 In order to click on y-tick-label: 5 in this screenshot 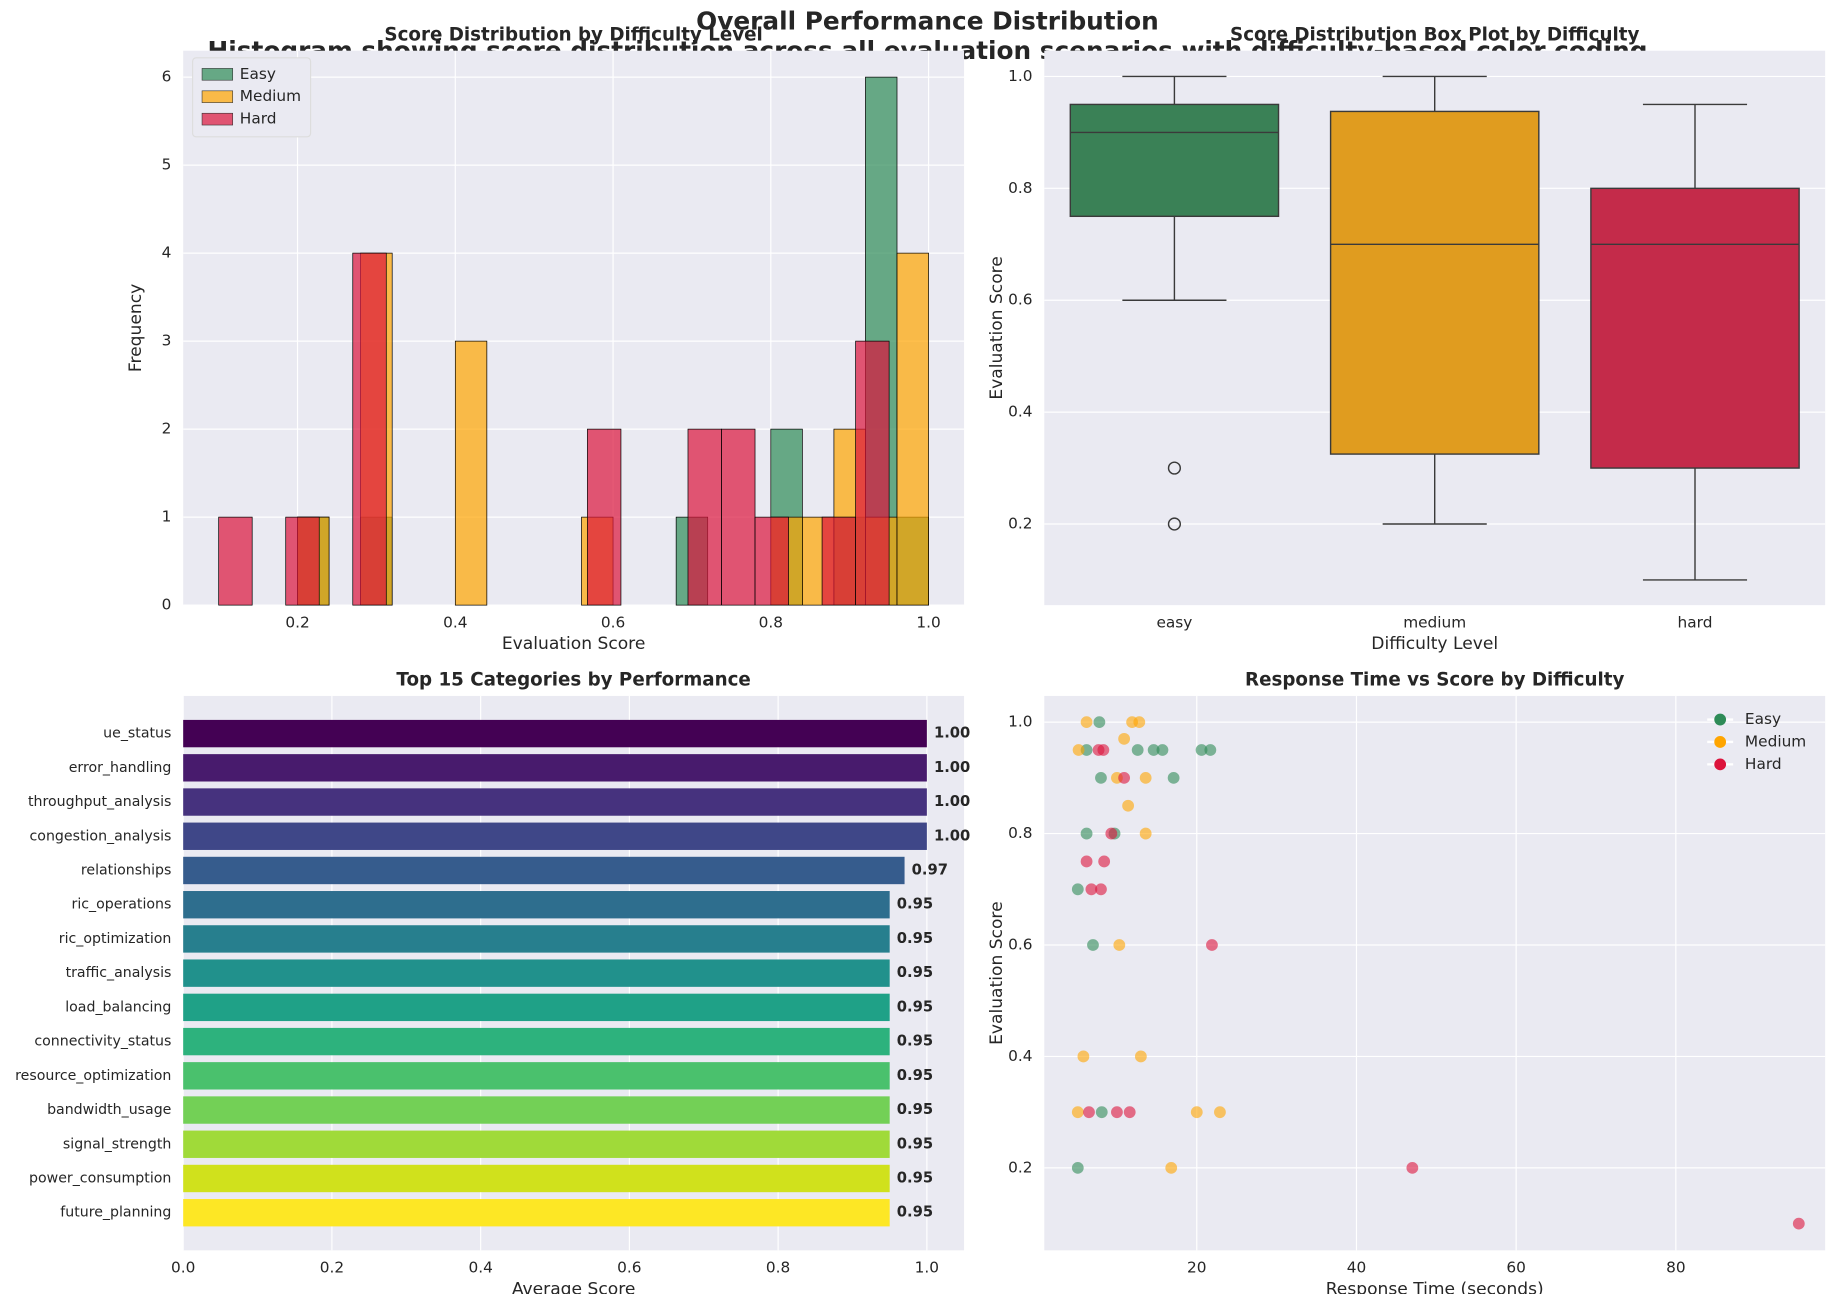, I will do `click(167, 165)`.